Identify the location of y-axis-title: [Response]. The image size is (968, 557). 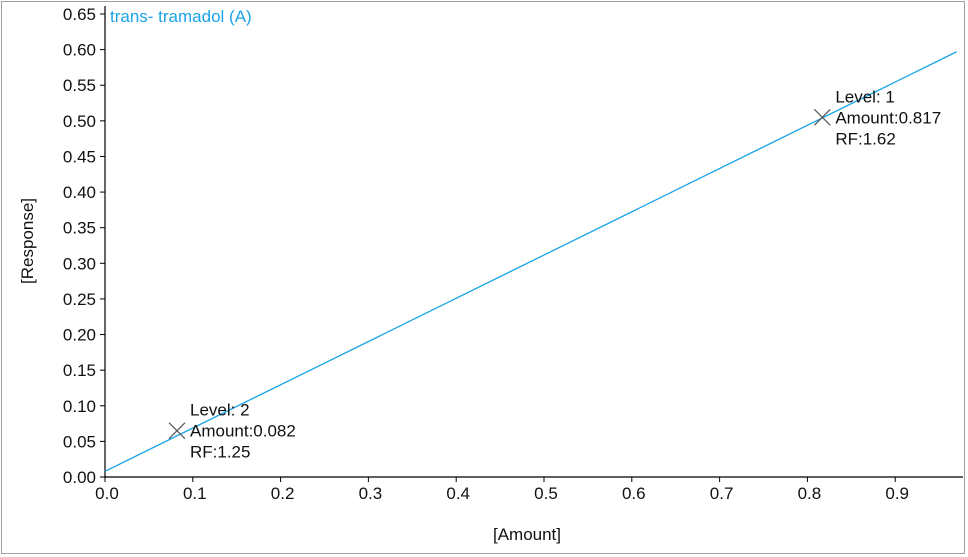
(27, 241).